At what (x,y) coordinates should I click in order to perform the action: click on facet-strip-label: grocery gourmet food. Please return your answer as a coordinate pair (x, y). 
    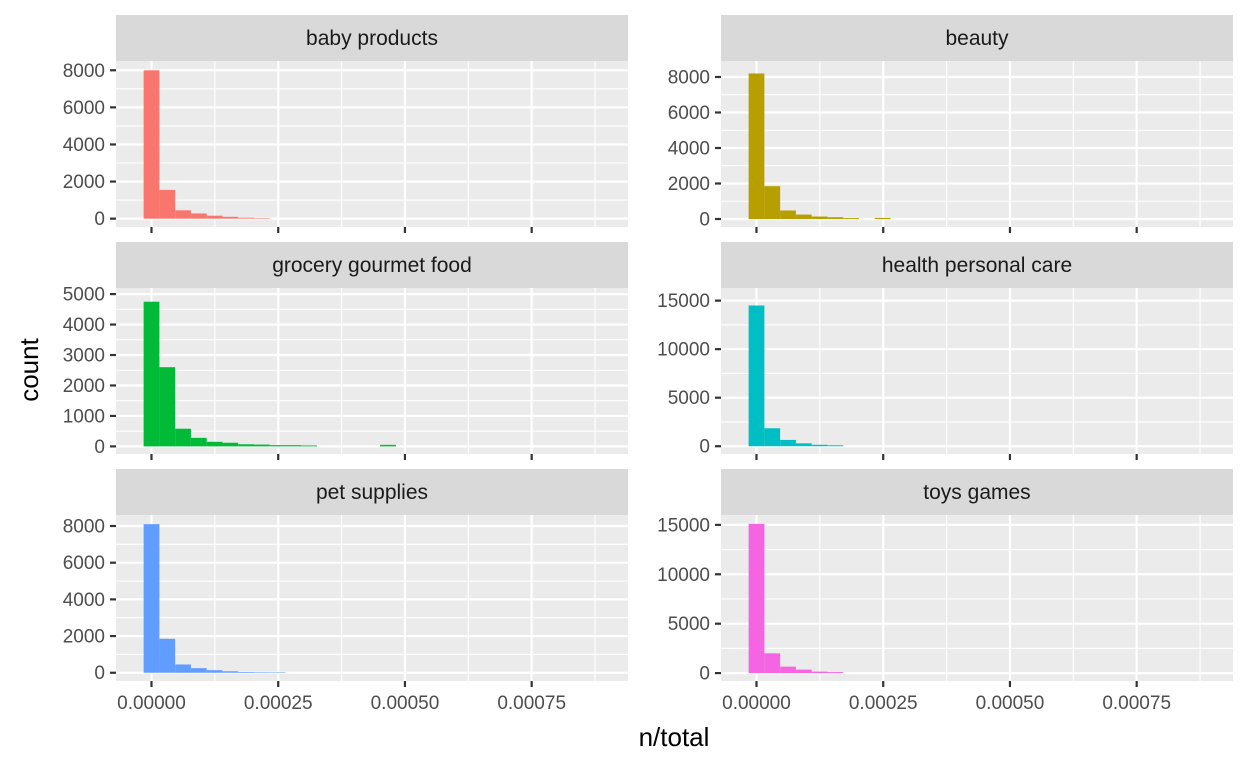
    Looking at the image, I should click on (372, 265).